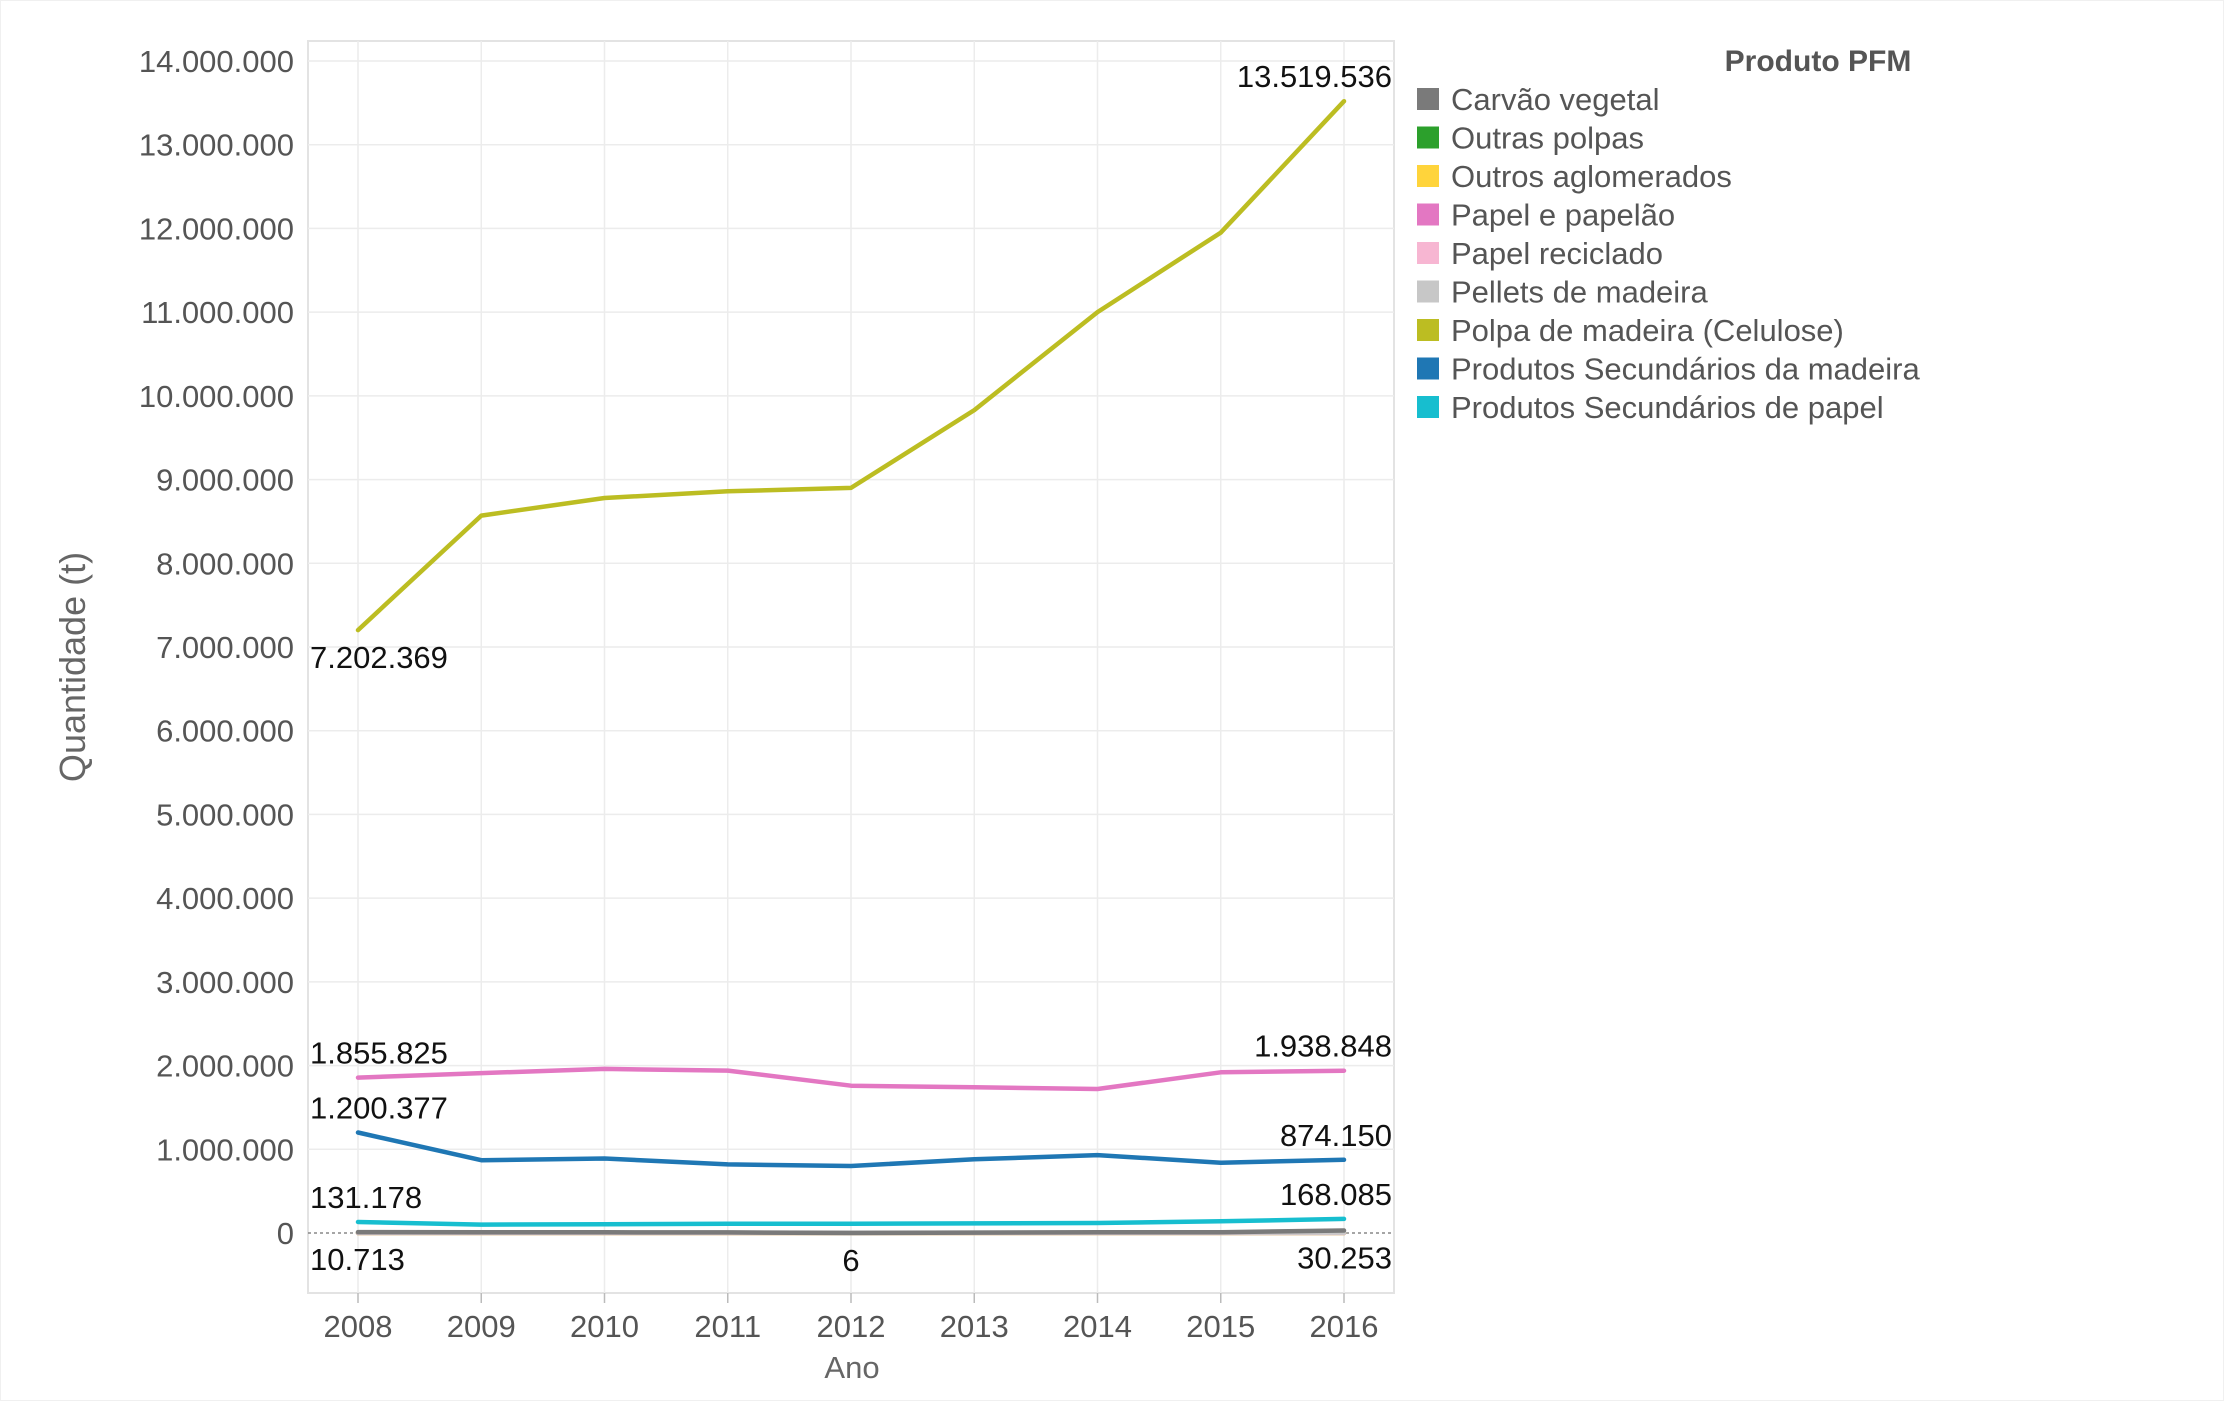 The height and width of the screenshot is (1402, 2224). What do you see at coordinates (1097, 1326) in the screenshot?
I see `x-tick-label: 2014` at bounding box center [1097, 1326].